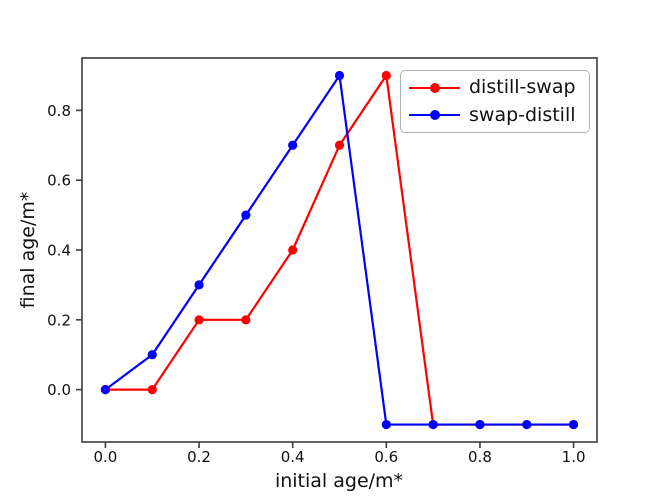 Image resolution: width=664 pixels, height=498 pixels. Describe the element at coordinates (293, 457) in the screenshot. I see `x-tick-label: 0.4` at that location.